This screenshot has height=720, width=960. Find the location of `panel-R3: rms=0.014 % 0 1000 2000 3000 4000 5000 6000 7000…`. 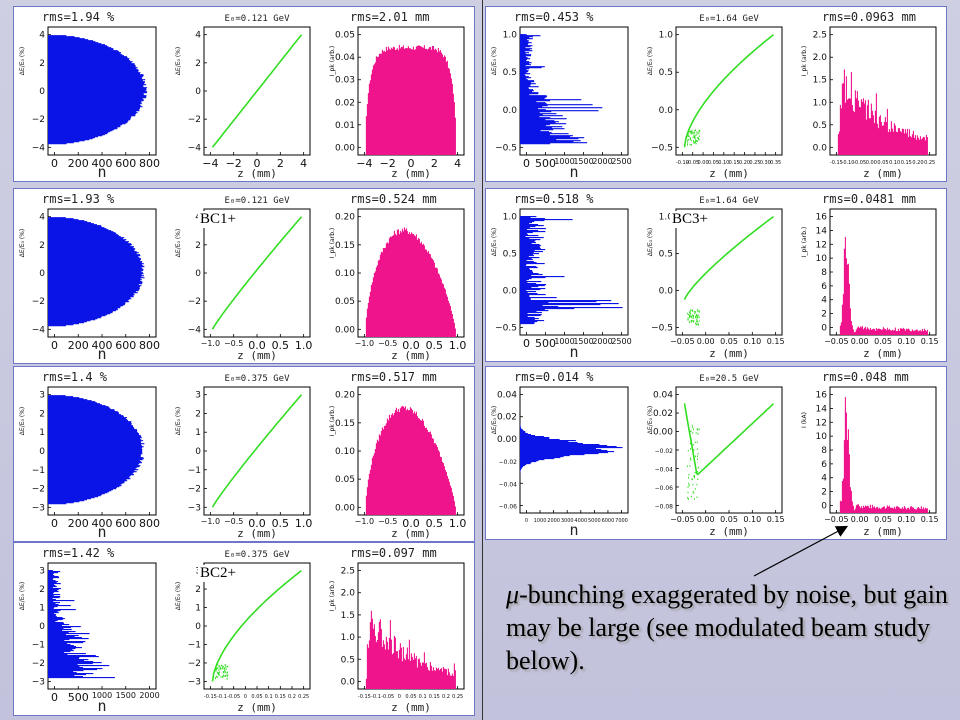

panel-R3: rms=0.014 % 0 1000 2000 3000 4000 5000 6000 7000… is located at coordinates (716, 453).